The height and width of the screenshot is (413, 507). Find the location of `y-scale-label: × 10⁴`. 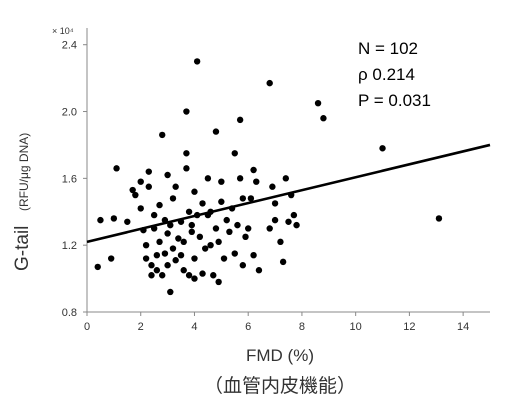

y-scale-label: × 10⁴ is located at coordinates (63, 31).